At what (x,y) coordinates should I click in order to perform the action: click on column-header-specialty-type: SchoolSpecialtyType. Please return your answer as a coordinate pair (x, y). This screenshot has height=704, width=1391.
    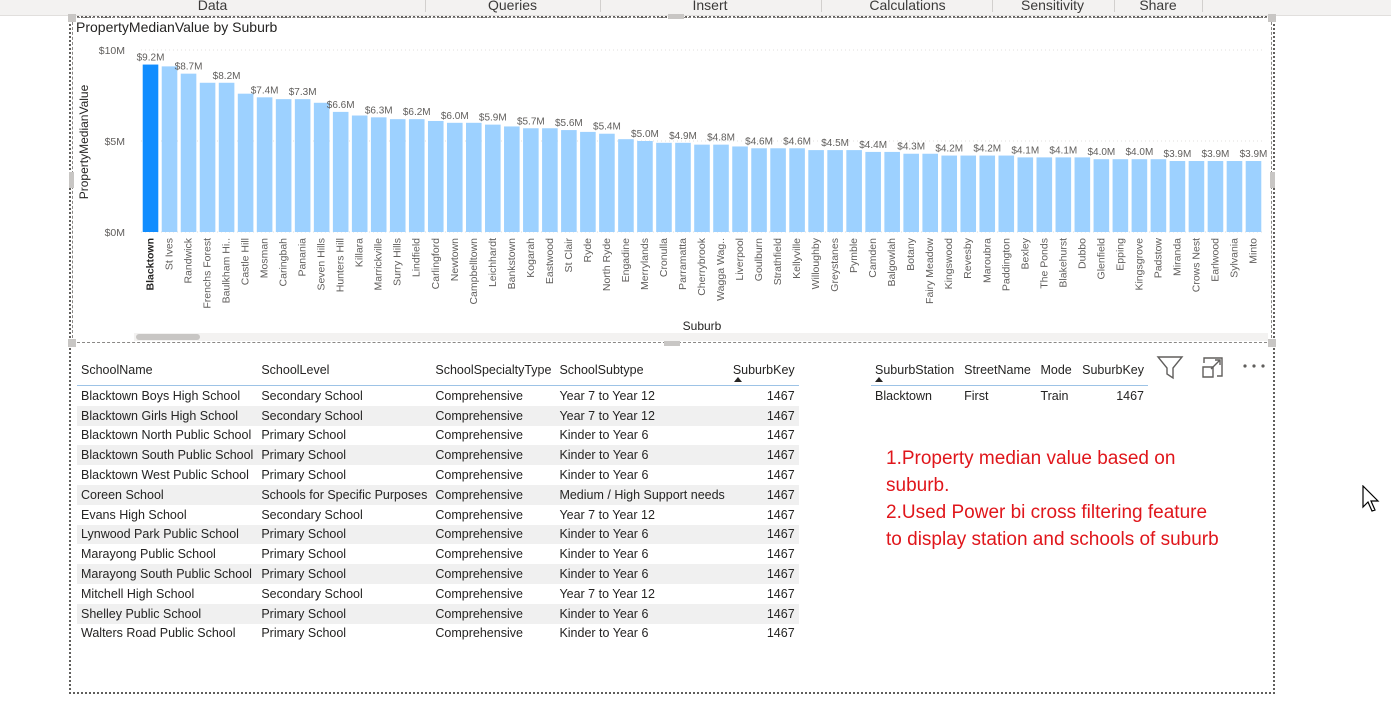
    Looking at the image, I should click on (493, 370).